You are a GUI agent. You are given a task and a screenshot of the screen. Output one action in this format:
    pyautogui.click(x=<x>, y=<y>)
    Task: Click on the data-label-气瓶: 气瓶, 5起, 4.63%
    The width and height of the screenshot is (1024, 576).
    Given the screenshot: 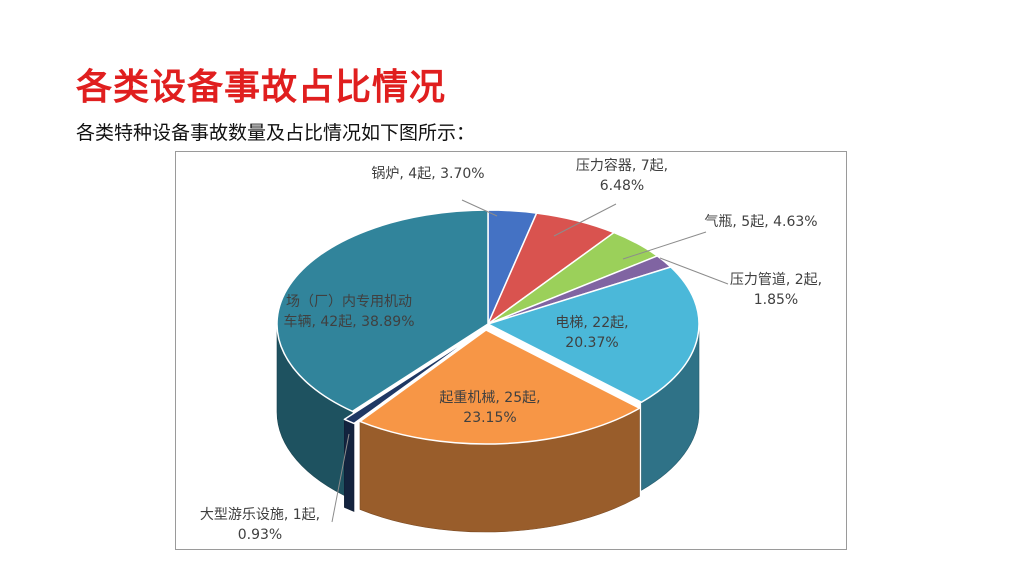 What is the action you would take?
    pyautogui.click(x=760, y=222)
    